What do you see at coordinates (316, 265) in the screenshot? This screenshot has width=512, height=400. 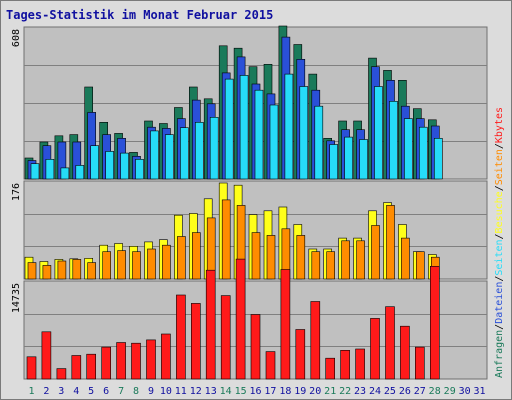 I see `bar-middle-series1-day20` at bounding box center [316, 265].